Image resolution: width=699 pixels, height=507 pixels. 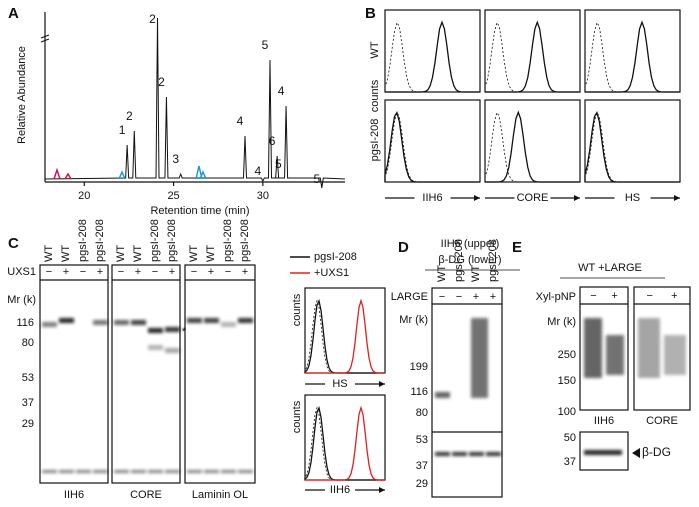 What do you see at coordinates (432, 198) in the screenshot?
I see `column-label: IIH6` at bounding box center [432, 198].